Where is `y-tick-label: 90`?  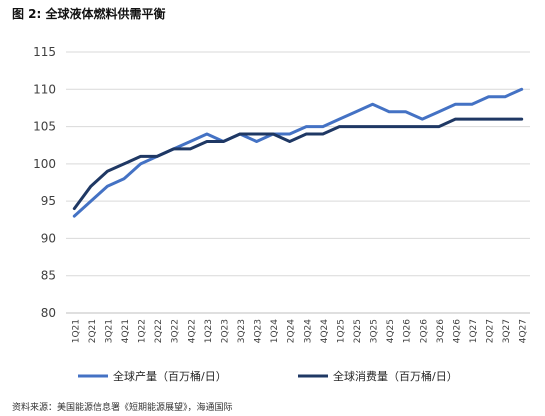
y-tick-label: 90 is located at coordinates (48, 238).